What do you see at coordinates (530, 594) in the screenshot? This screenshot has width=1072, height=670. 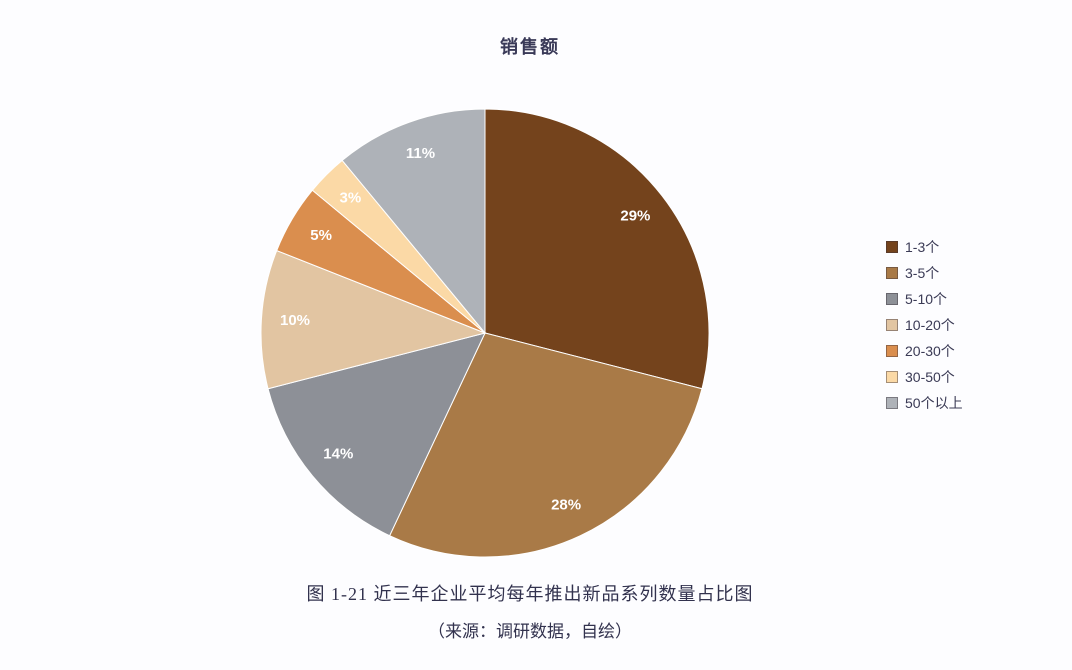 I see `figure-caption-line1: 图 1-21 近三年企业平均每年推出新品系列数量占比图` at bounding box center [530, 594].